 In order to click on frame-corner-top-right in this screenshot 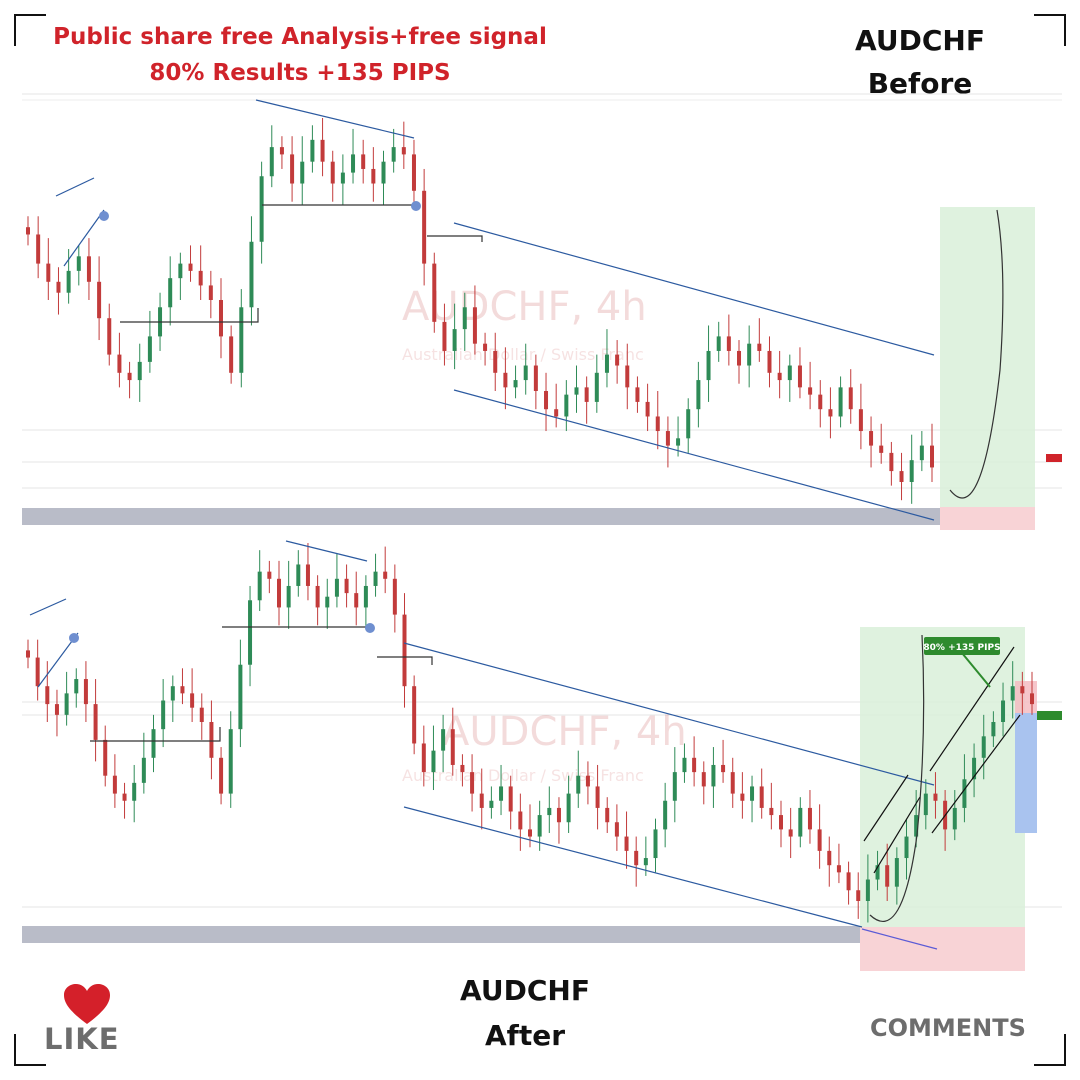, I will do `click(1050, 30)`.